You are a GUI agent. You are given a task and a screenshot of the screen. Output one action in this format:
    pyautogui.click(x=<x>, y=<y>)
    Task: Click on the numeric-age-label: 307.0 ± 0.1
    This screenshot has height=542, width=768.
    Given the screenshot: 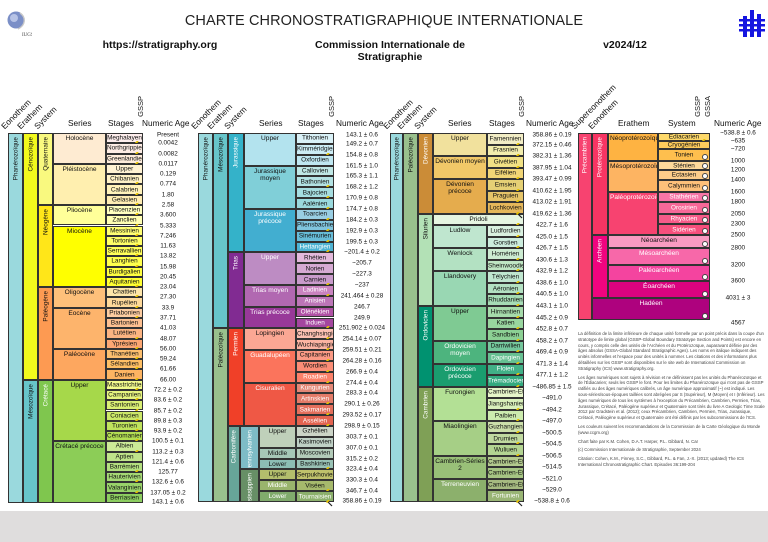 What is the action you would take?
    pyautogui.click(x=362, y=448)
    